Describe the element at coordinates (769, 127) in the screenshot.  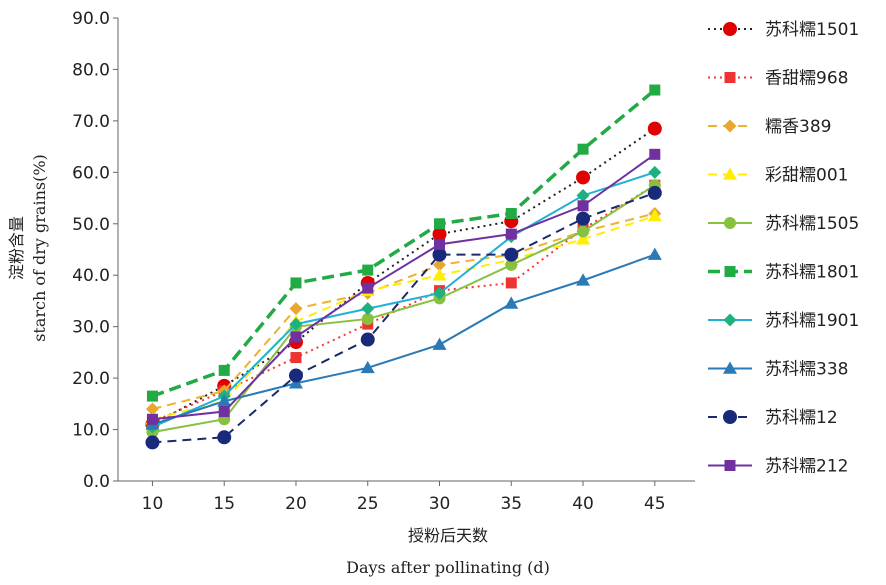
I see `legend-entry: 糯香389` at that location.